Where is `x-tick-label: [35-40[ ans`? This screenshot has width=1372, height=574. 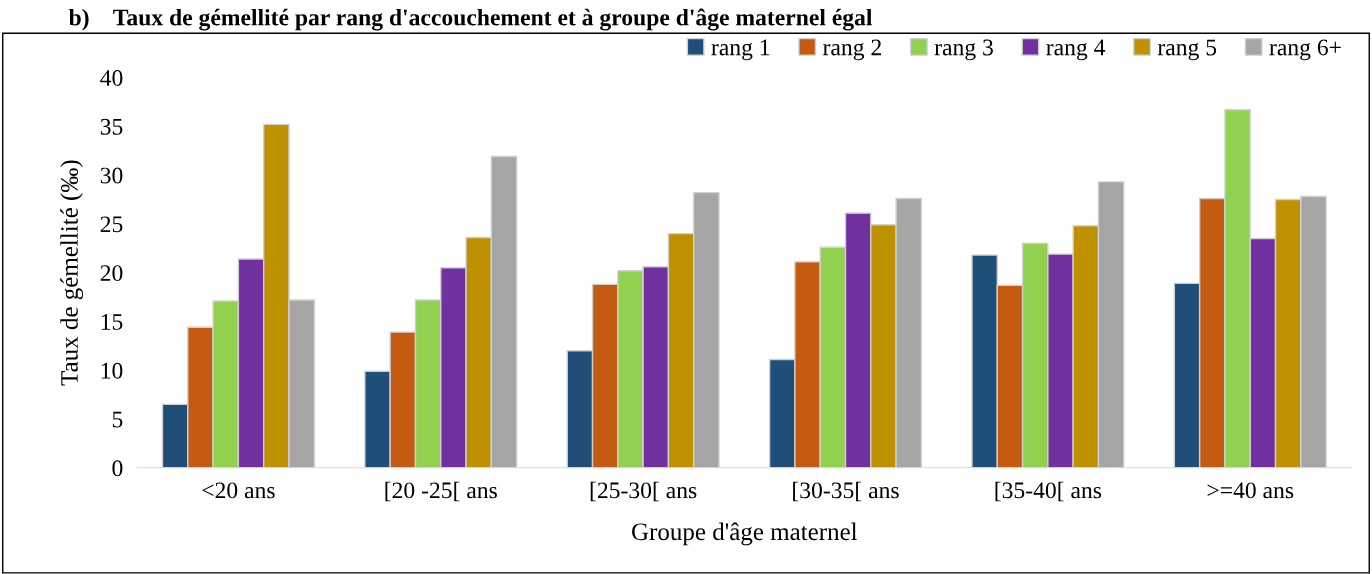 x-tick-label: [35-40[ ans is located at coordinates (1048, 491).